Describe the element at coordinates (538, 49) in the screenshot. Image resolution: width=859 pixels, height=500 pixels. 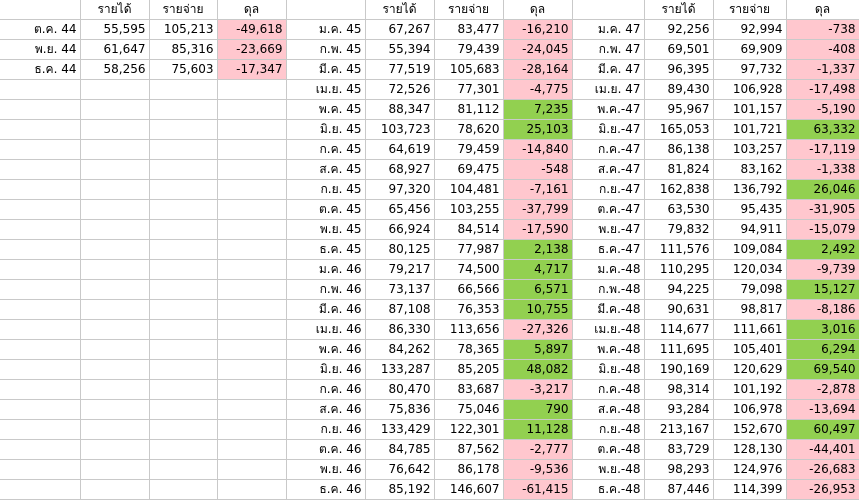
I see `balance-cell: -24,045` at that location.